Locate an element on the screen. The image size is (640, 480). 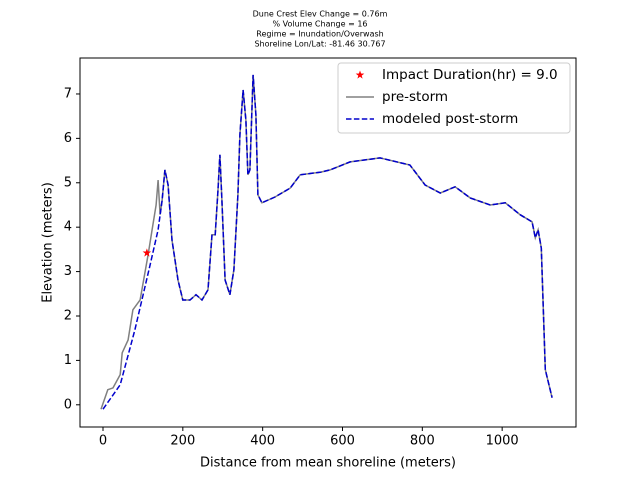
chart-title: Regime = Inundation/Overwash is located at coordinates (319, 34).